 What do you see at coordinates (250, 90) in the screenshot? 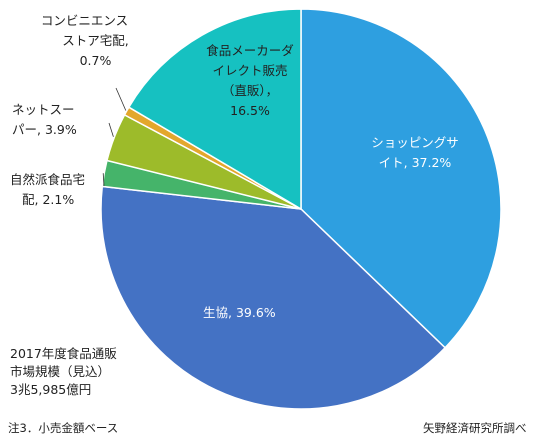
I see `label-food-maker-direct-line3: （直販），` at bounding box center [250, 90].